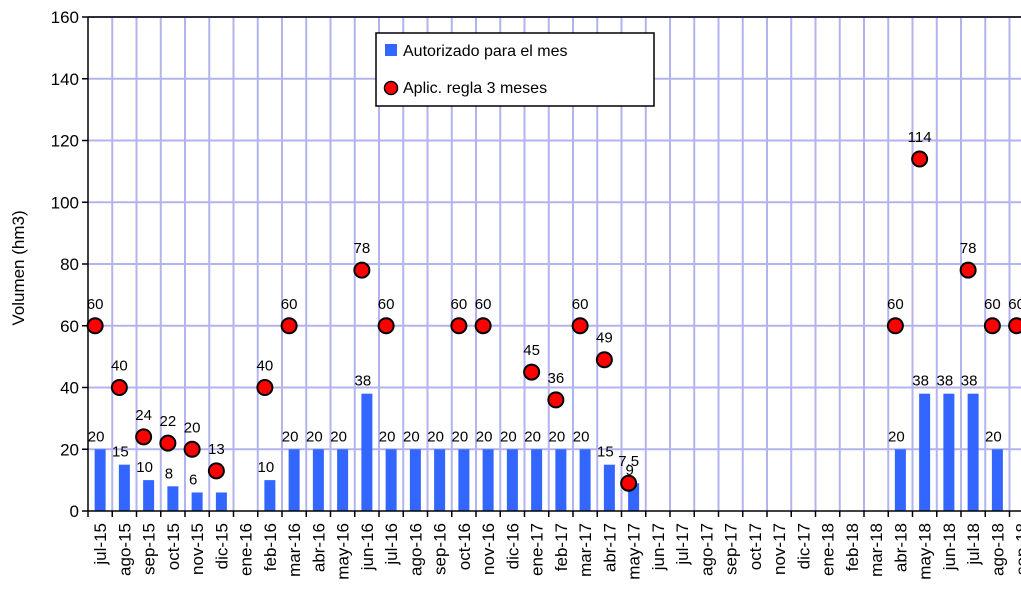 The height and width of the screenshot is (595, 1021). Describe the element at coordinates (169, 473) in the screenshot. I see `bar-data-label: 8` at that location.